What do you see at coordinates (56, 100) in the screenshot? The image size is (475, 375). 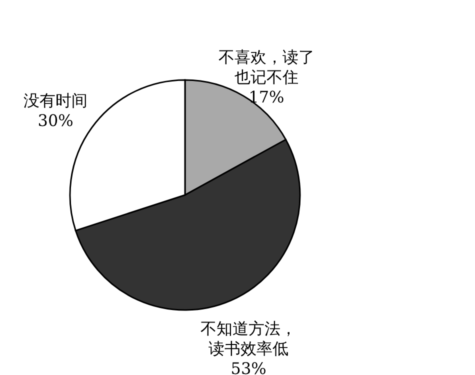 I see `slice-label: 没有时间` at bounding box center [56, 100].